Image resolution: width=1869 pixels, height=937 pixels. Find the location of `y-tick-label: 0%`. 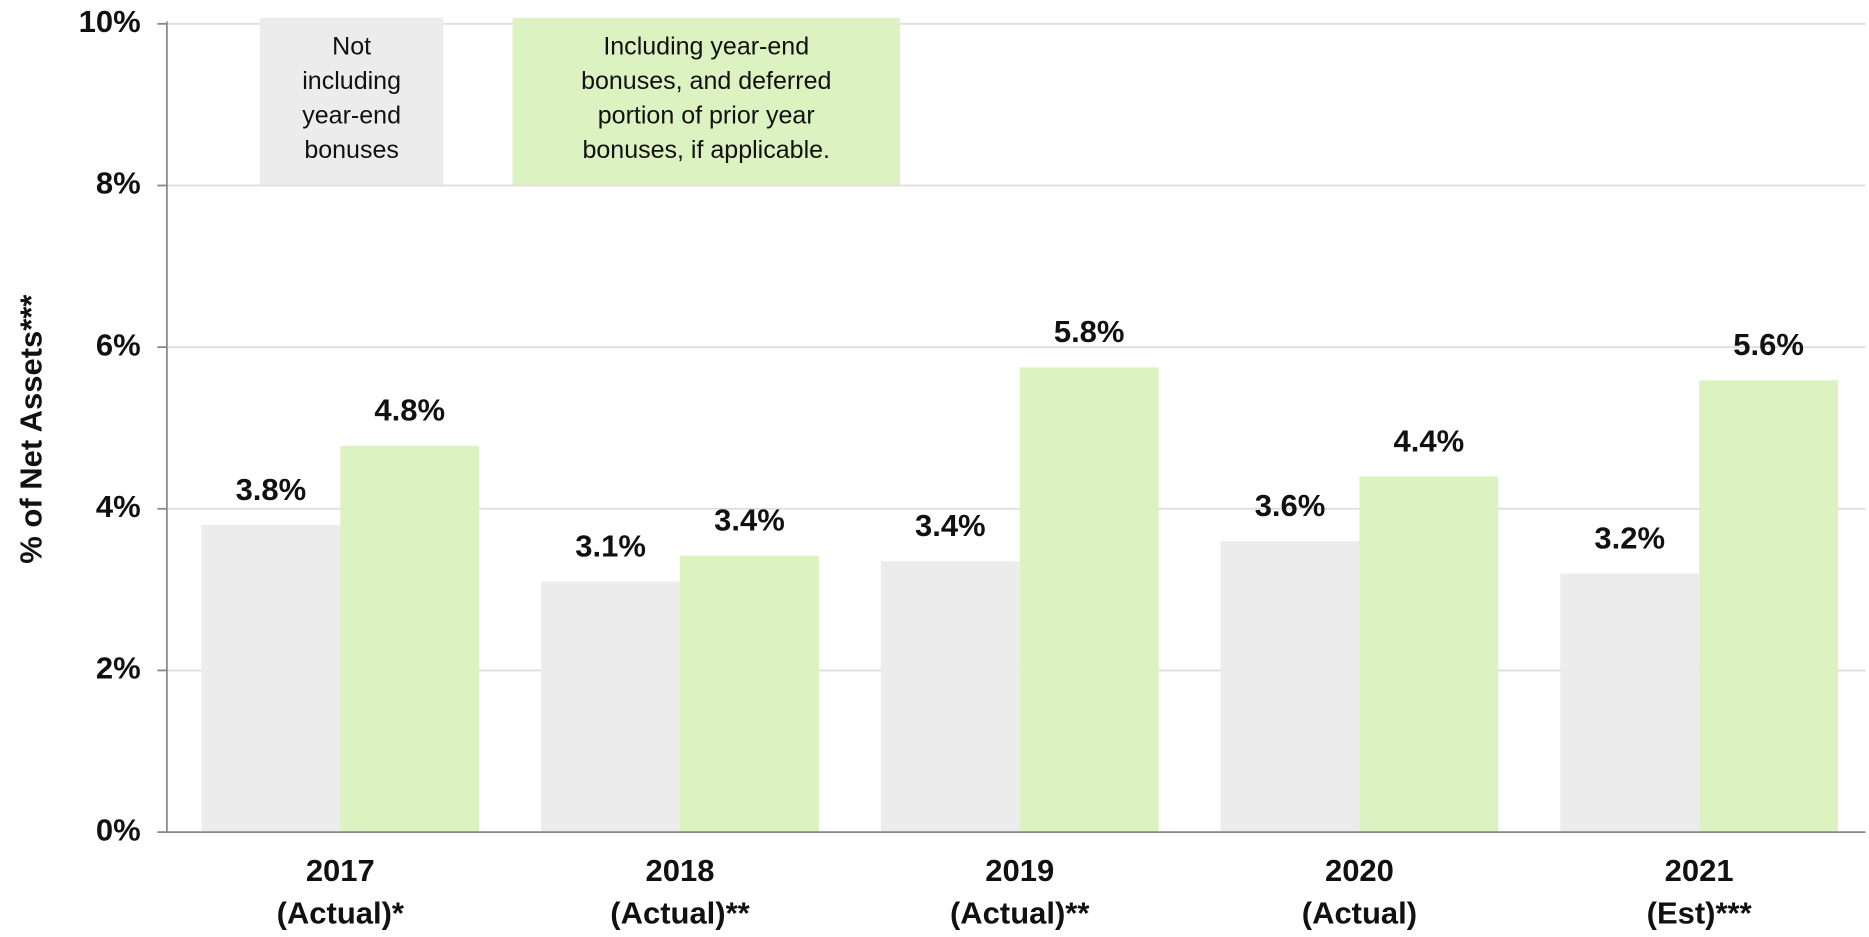

y-tick-label: 0% is located at coordinates (118, 829).